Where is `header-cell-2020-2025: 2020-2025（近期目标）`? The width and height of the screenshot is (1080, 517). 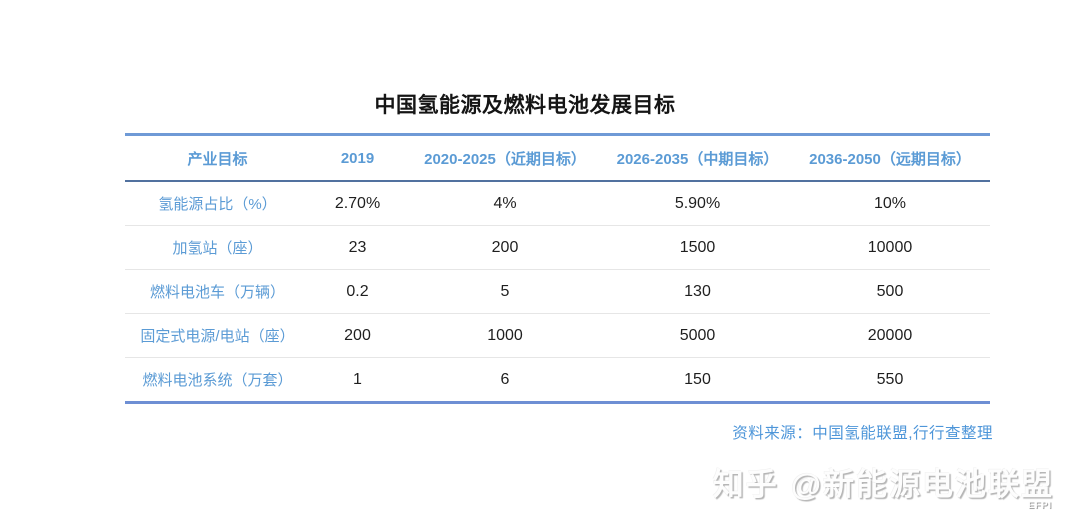 header-cell-2020-2025: 2020-2025（近期目标） is located at coordinates (505, 159).